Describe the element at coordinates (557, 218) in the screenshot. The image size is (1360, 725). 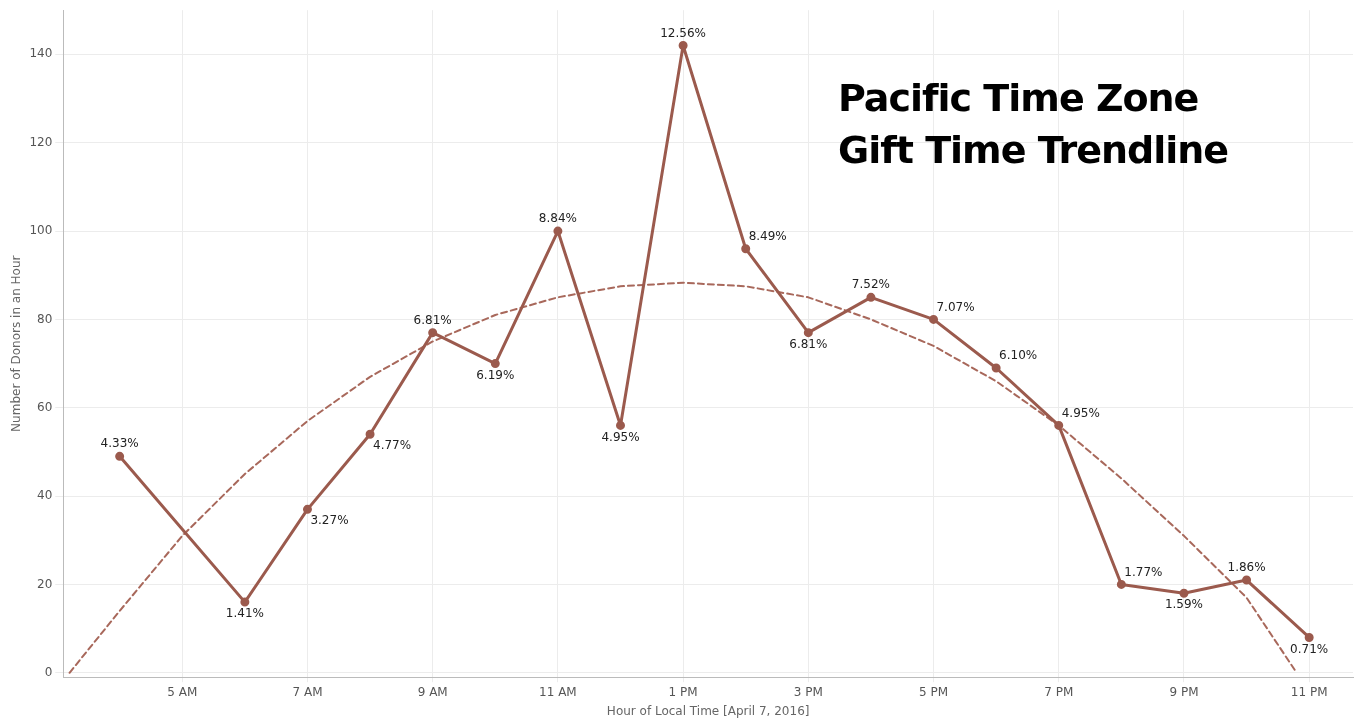
I see `annotation: 8.84%` at that location.